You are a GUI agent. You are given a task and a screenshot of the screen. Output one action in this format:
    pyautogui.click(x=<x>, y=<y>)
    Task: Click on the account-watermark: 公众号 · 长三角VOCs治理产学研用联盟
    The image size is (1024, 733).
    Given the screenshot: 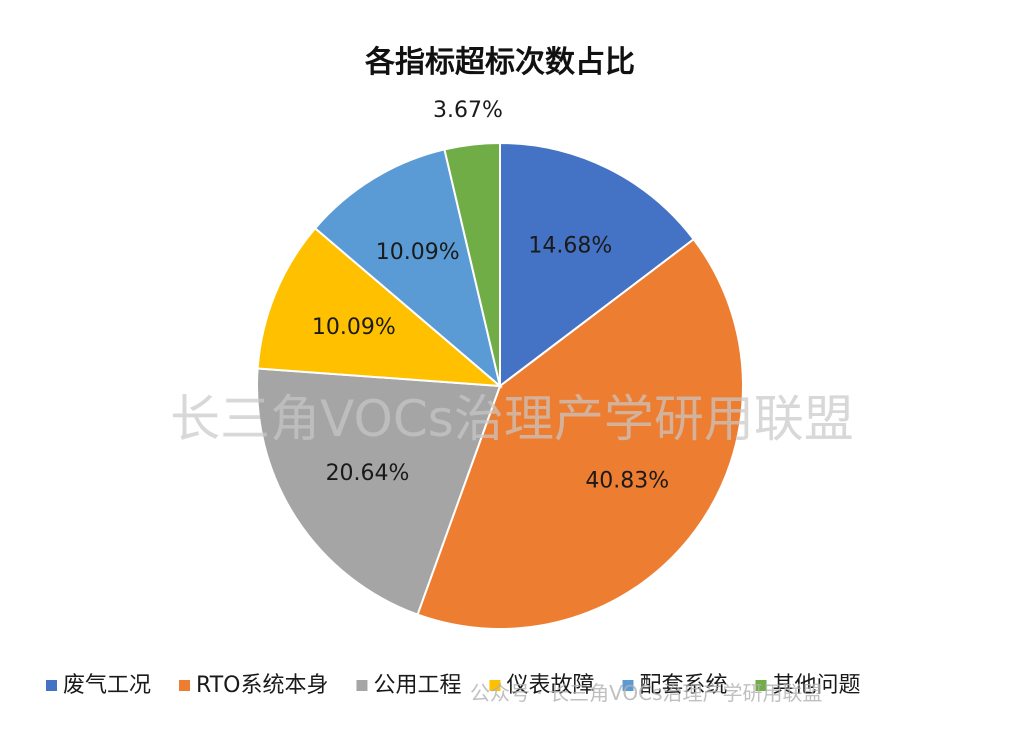 What is the action you would take?
    pyautogui.click(x=646, y=693)
    